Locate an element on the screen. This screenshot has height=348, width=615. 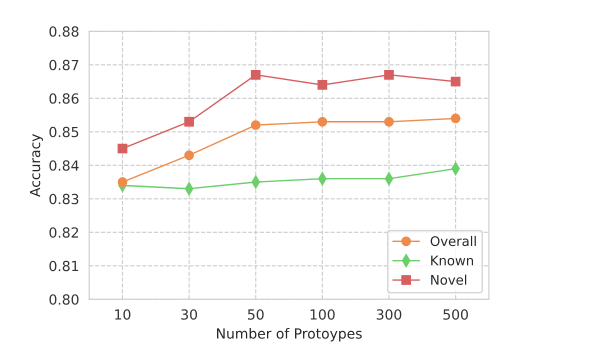
x-tick-label: 10 is located at coordinates (122, 314).